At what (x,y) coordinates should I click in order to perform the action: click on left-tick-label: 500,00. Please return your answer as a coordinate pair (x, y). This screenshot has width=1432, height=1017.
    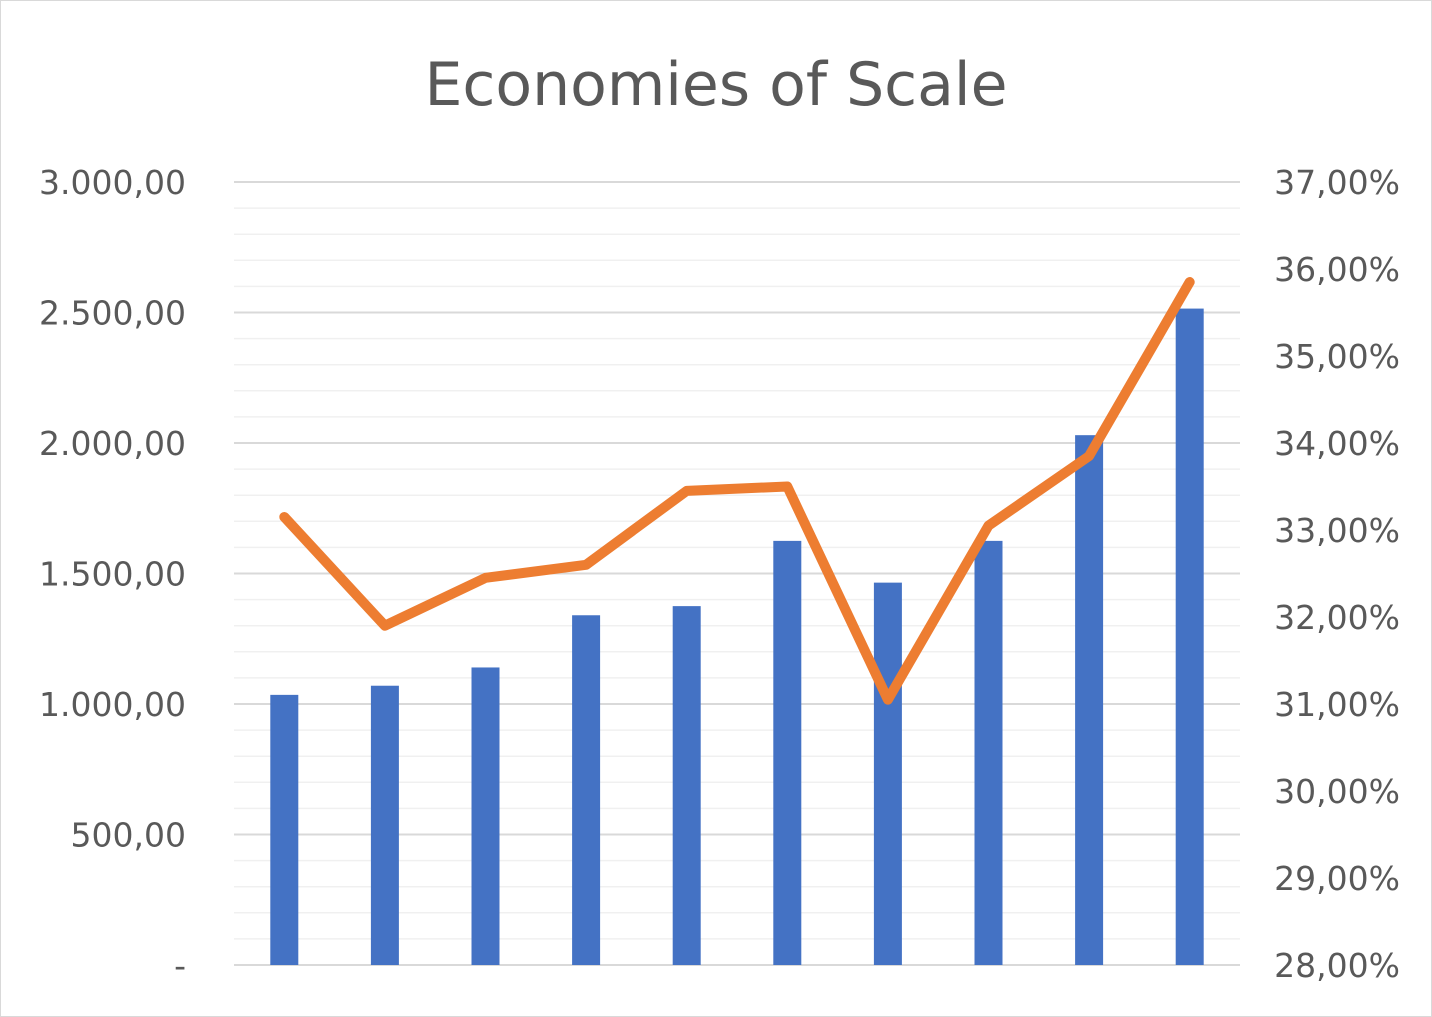
    Looking at the image, I should click on (128, 835).